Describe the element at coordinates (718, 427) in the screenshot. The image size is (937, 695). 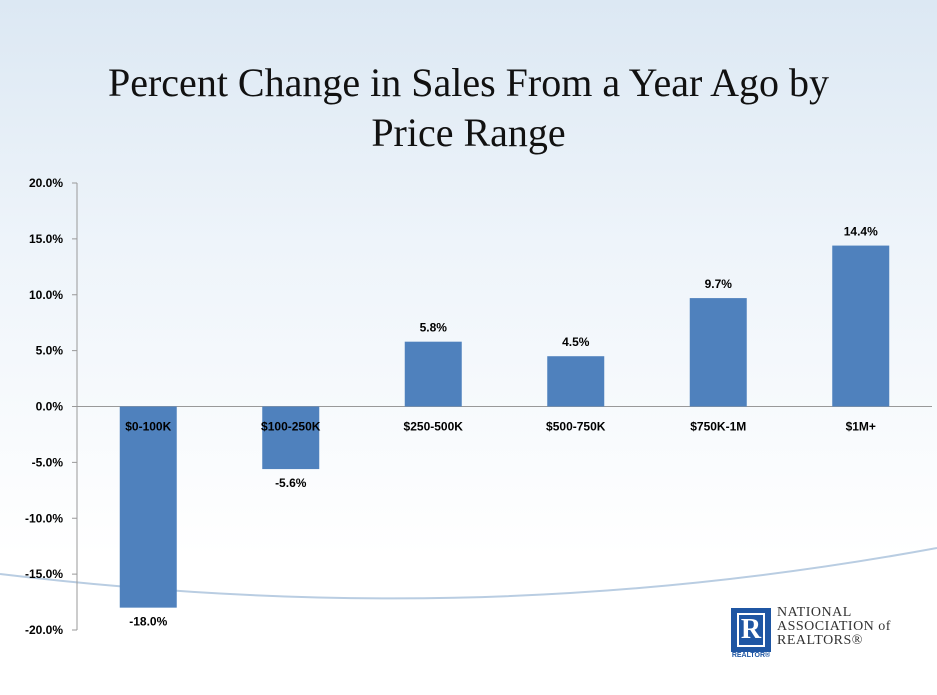
I see `x-tick-label: $750K-1M` at that location.